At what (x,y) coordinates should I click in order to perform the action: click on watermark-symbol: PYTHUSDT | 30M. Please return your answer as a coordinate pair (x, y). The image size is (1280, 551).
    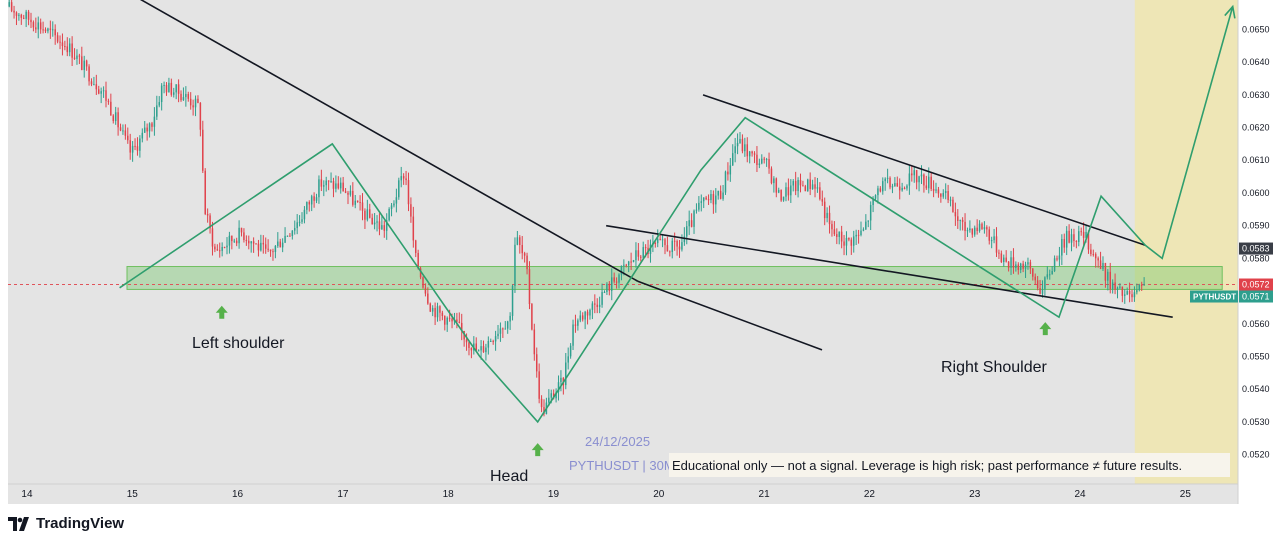
    Looking at the image, I should click on (622, 465).